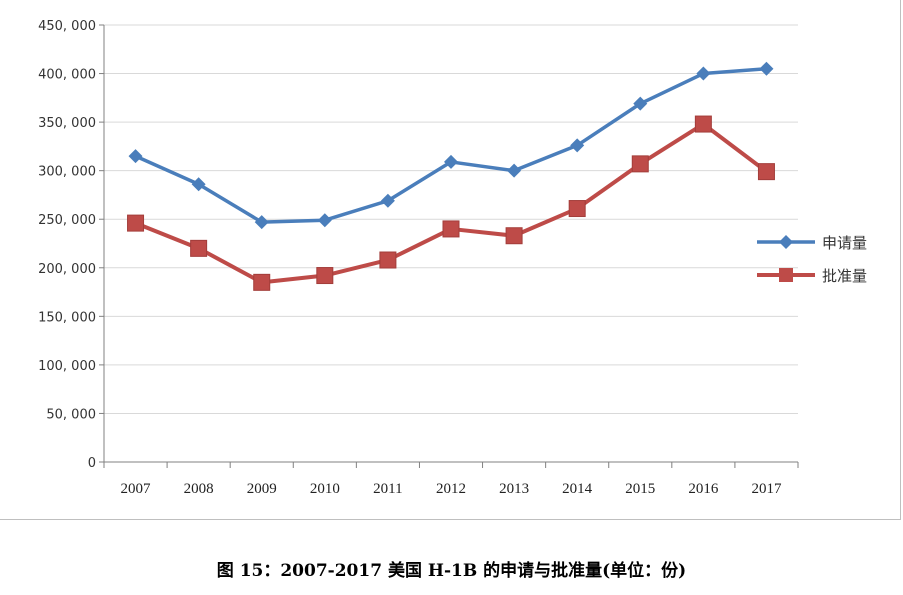 The height and width of the screenshot is (595, 903). What do you see at coordinates (262, 489) in the screenshot?
I see `x-tick-label: 2009` at bounding box center [262, 489].